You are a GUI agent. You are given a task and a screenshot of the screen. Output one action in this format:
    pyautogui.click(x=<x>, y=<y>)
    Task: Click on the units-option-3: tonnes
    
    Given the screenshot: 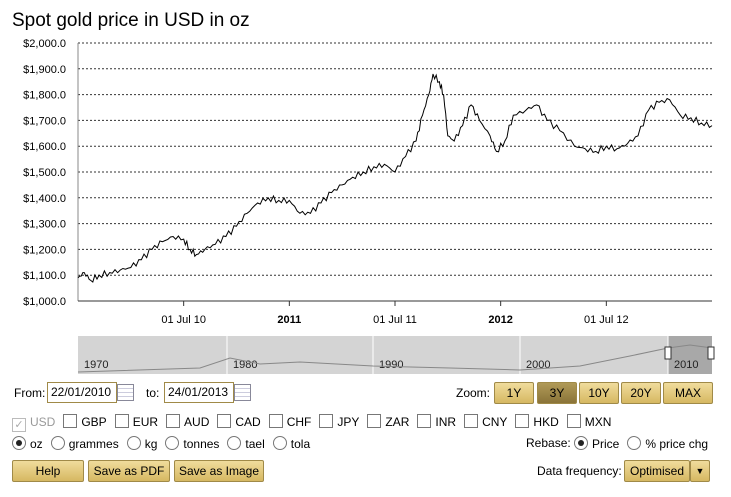 What is the action you would take?
    pyautogui.click(x=192, y=443)
    